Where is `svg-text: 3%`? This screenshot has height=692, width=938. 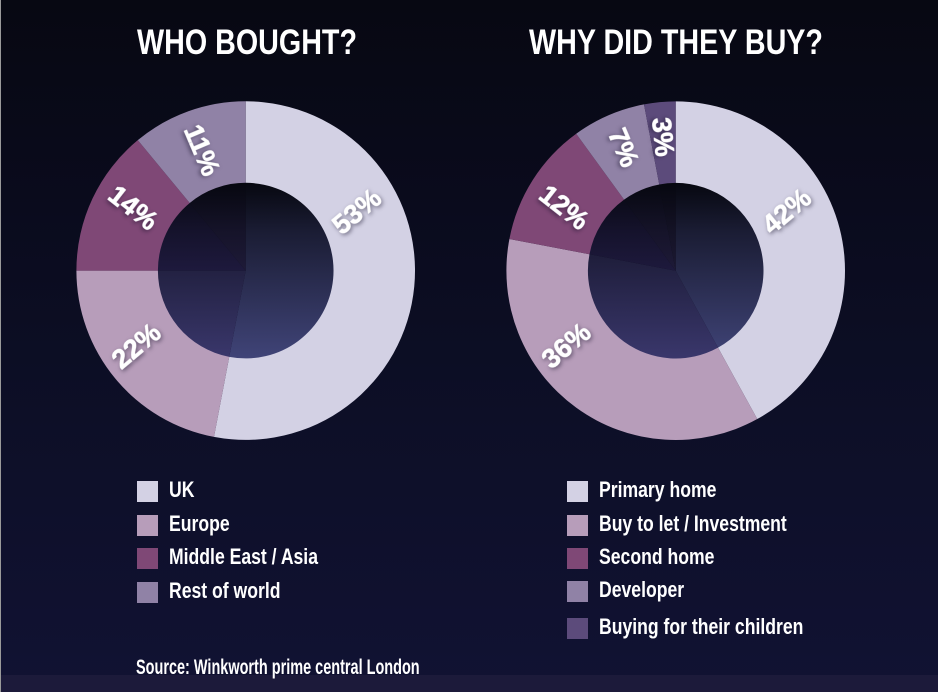 svg-text: 3% is located at coordinates (663, 137).